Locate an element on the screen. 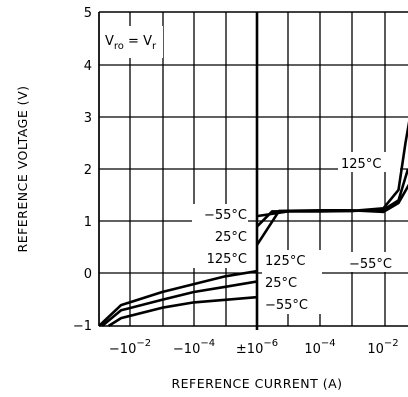  y-tick-label: 4 is located at coordinates (88, 66).